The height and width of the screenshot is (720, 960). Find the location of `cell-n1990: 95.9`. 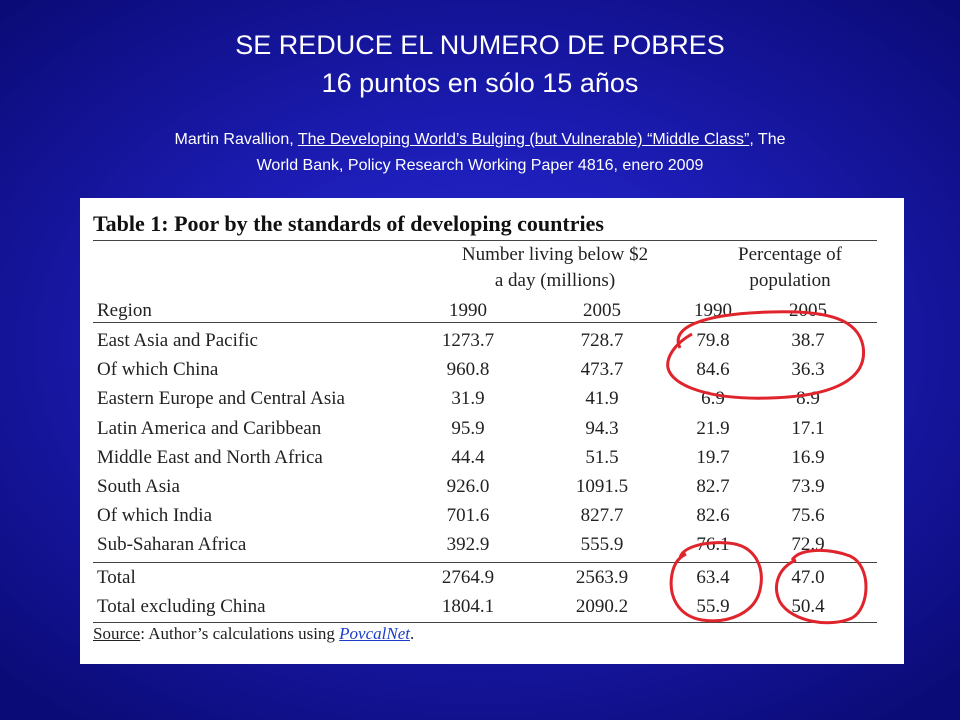

cell-n1990: 95.9 is located at coordinates (468, 428).